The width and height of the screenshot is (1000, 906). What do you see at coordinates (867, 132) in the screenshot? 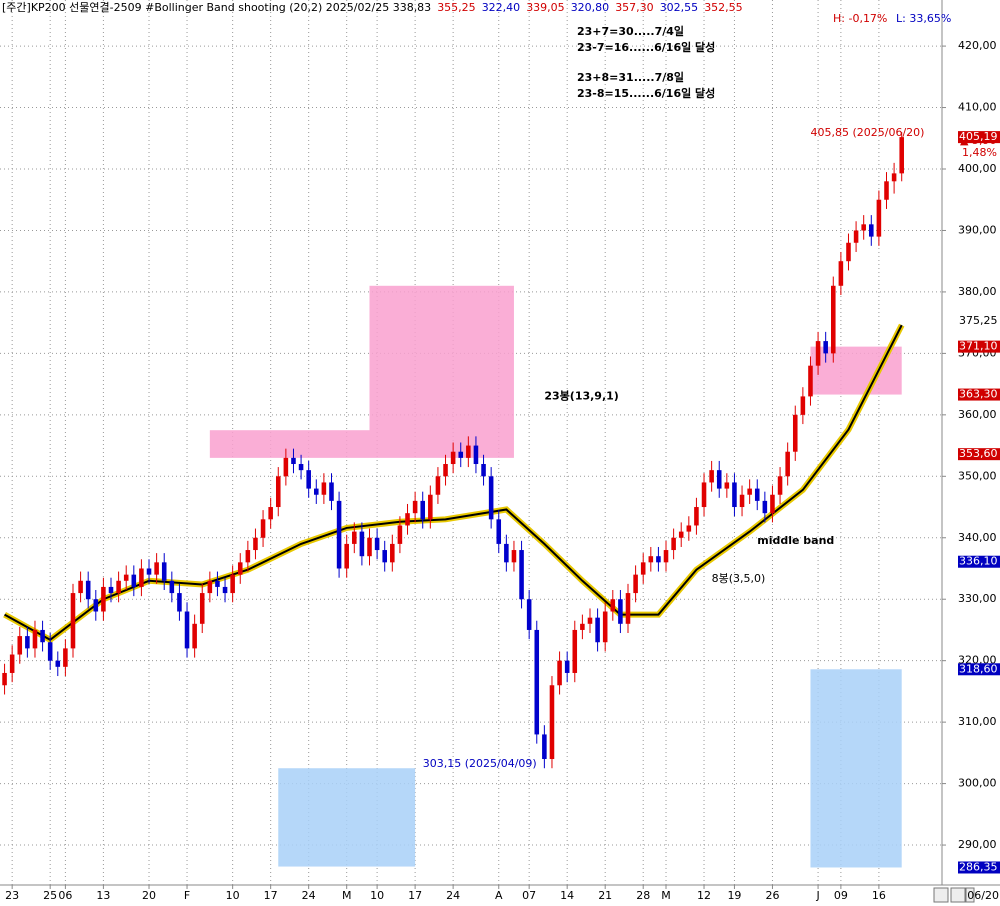
I see `annotation: 405,85 (2025/06/20)` at bounding box center [867, 132].